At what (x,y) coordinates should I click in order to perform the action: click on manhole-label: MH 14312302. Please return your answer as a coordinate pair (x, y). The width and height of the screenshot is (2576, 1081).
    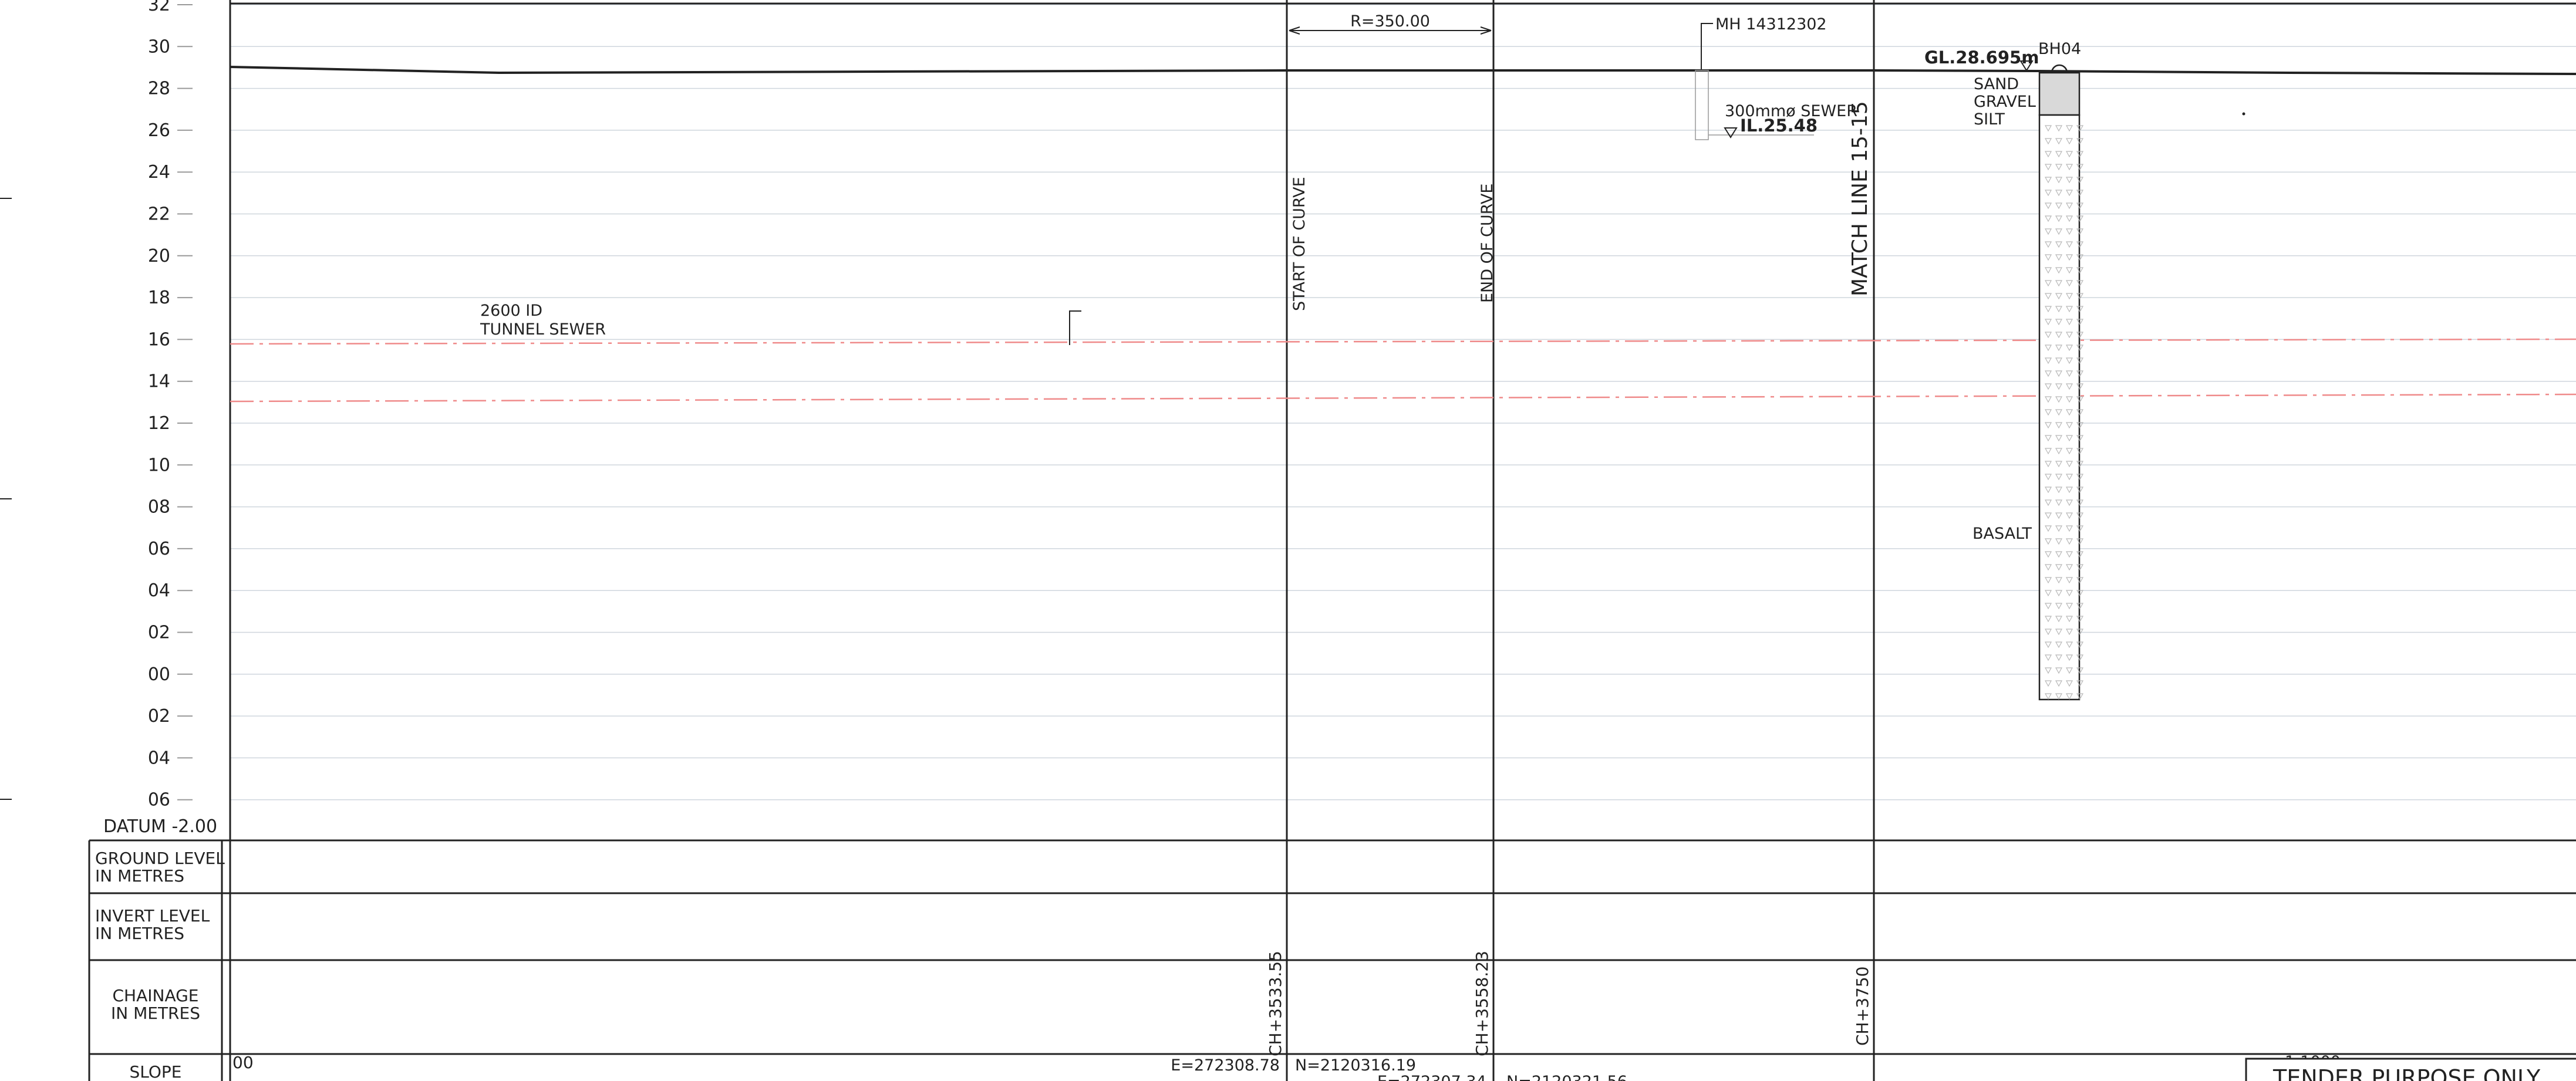
    Looking at the image, I should click on (1771, 24).